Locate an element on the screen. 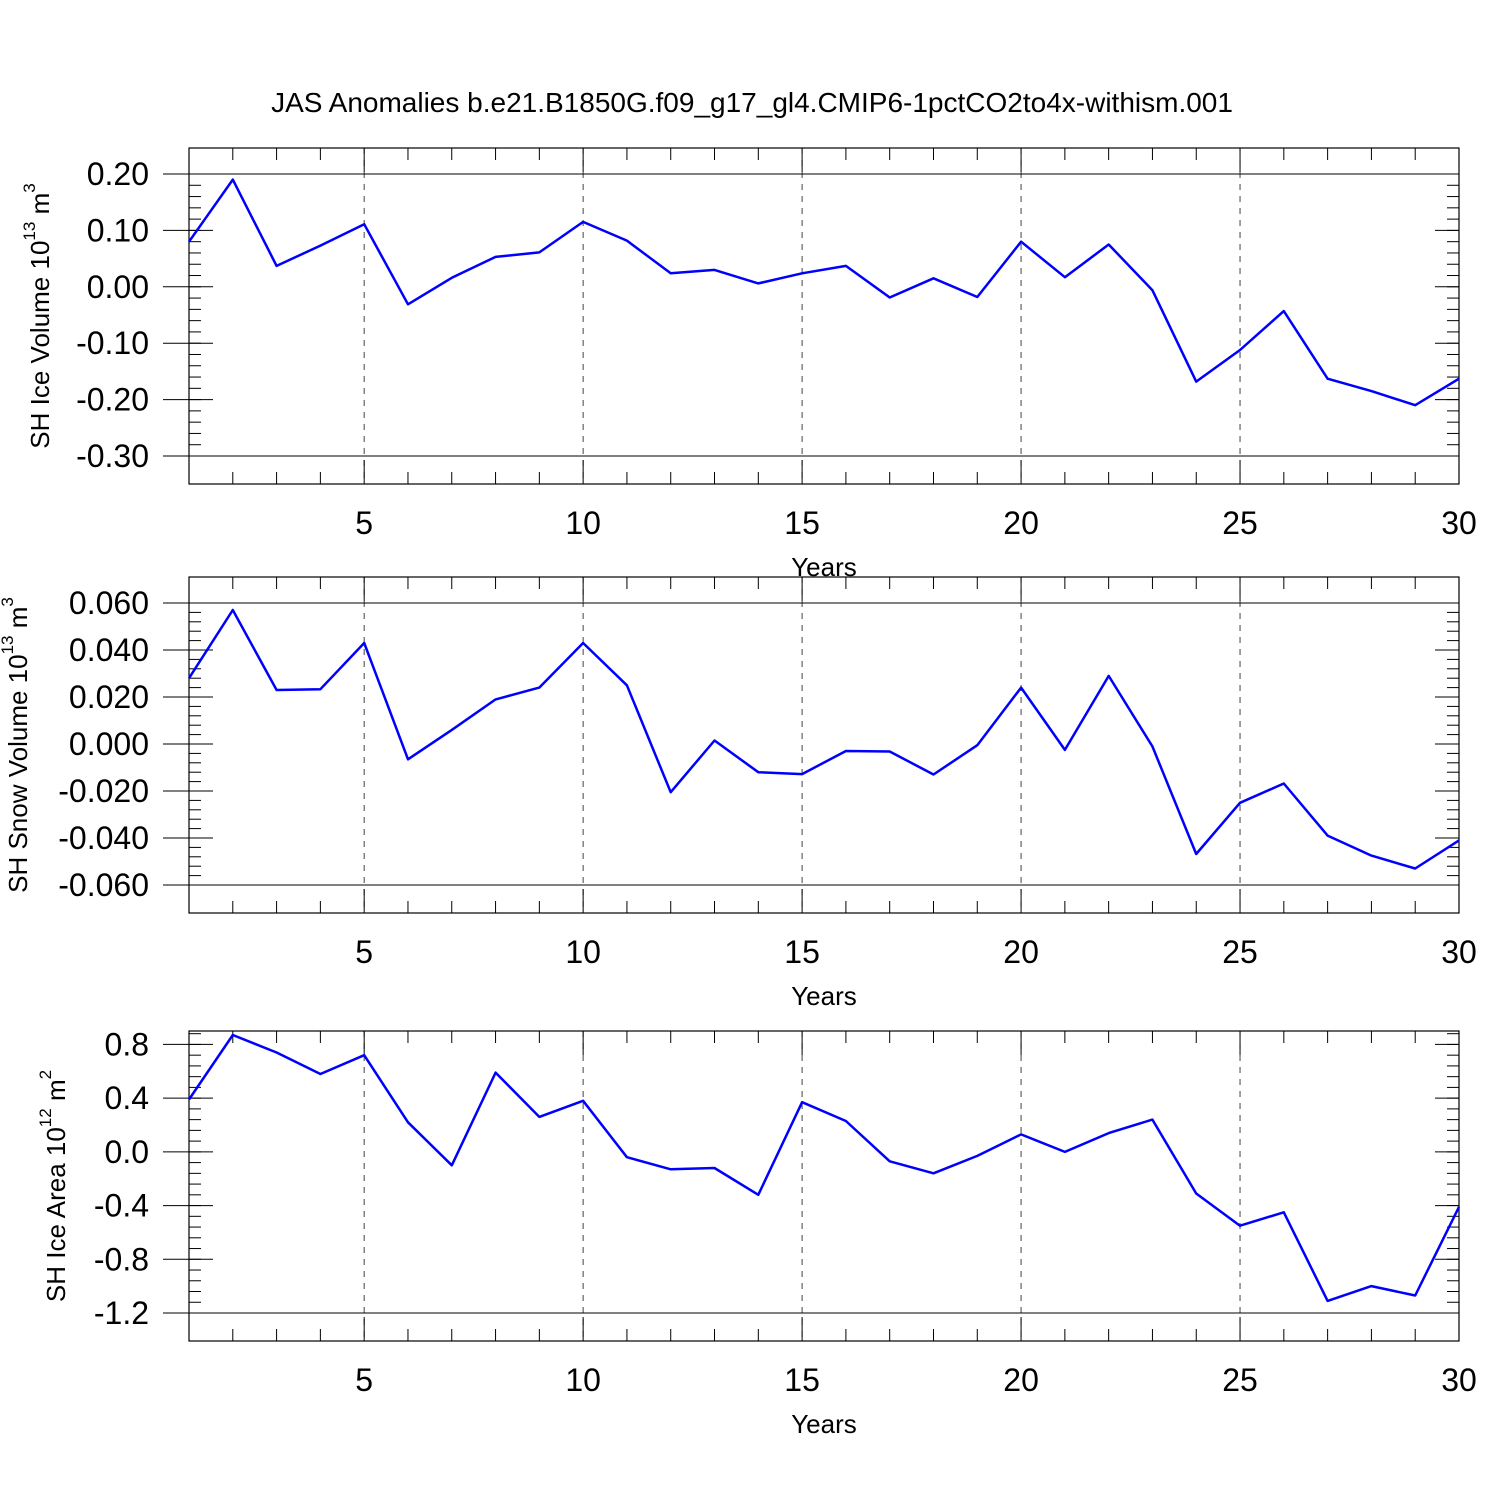 This screenshot has width=1500, height=1500. y-tick-label: 0.4 is located at coordinates (127, 1098).